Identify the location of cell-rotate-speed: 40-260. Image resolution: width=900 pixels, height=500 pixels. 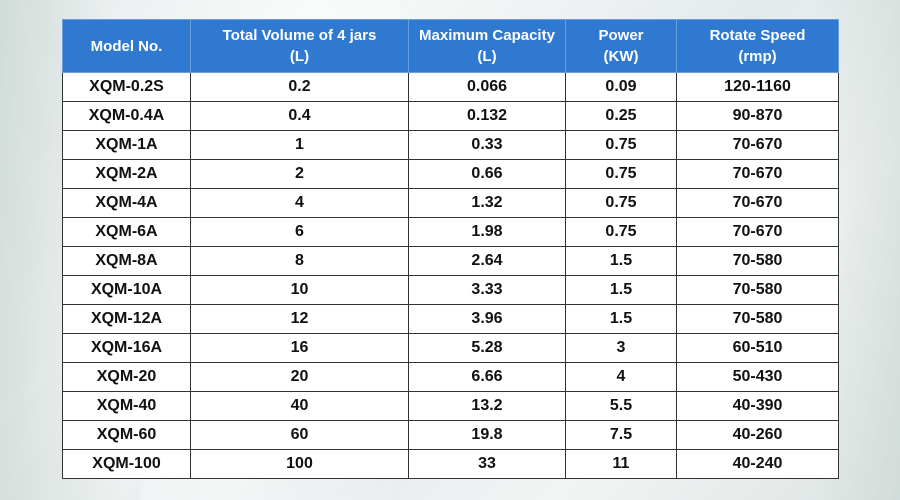
(757, 435).